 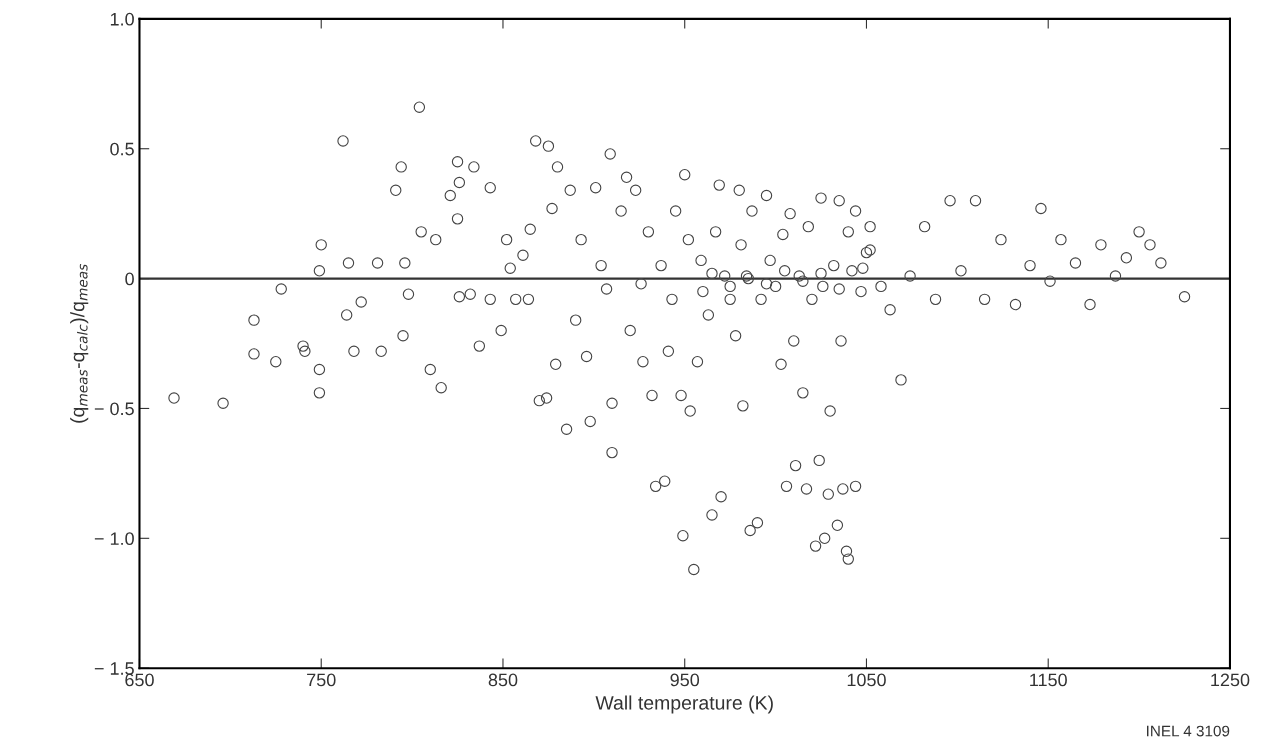 What do you see at coordinates (122, 19) in the screenshot?
I see `y-tick-label: 1.0` at bounding box center [122, 19].